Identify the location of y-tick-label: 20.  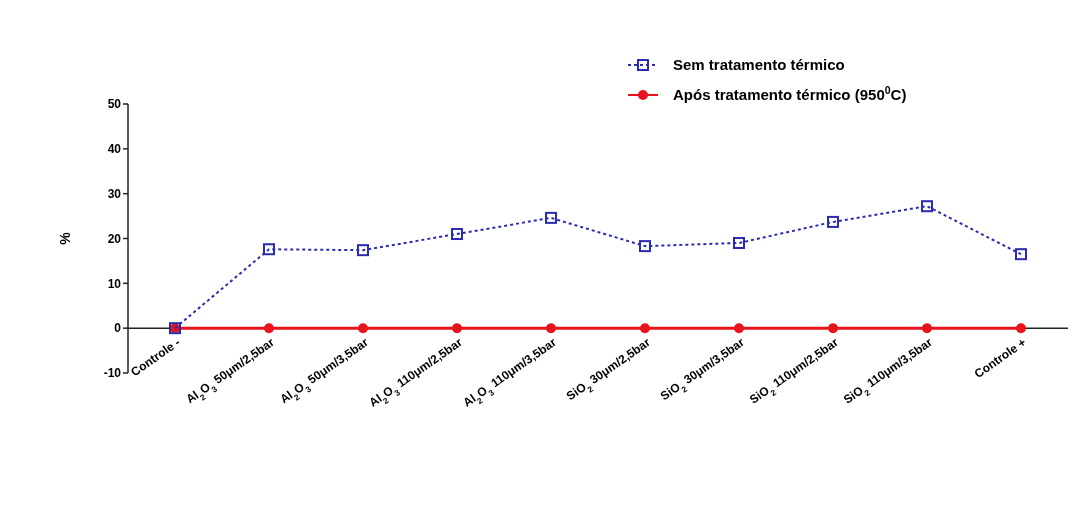
(114, 238).